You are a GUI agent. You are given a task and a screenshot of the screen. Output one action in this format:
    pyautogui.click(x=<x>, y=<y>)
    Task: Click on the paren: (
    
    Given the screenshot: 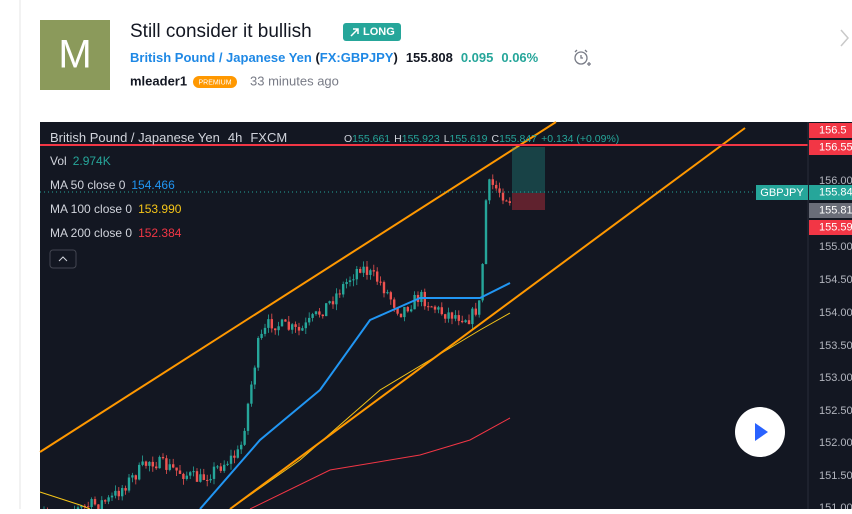 What is the action you would take?
    pyautogui.click(x=316, y=57)
    